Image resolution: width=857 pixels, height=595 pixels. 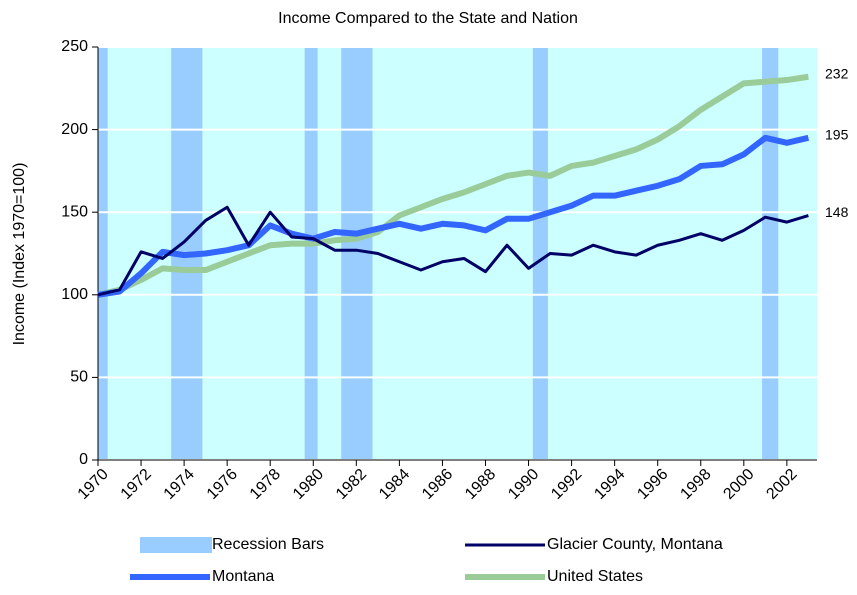 What do you see at coordinates (19, 254) in the screenshot?
I see `y-axis-label: Income (Index 1970=100)` at bounding box center [19, 254].